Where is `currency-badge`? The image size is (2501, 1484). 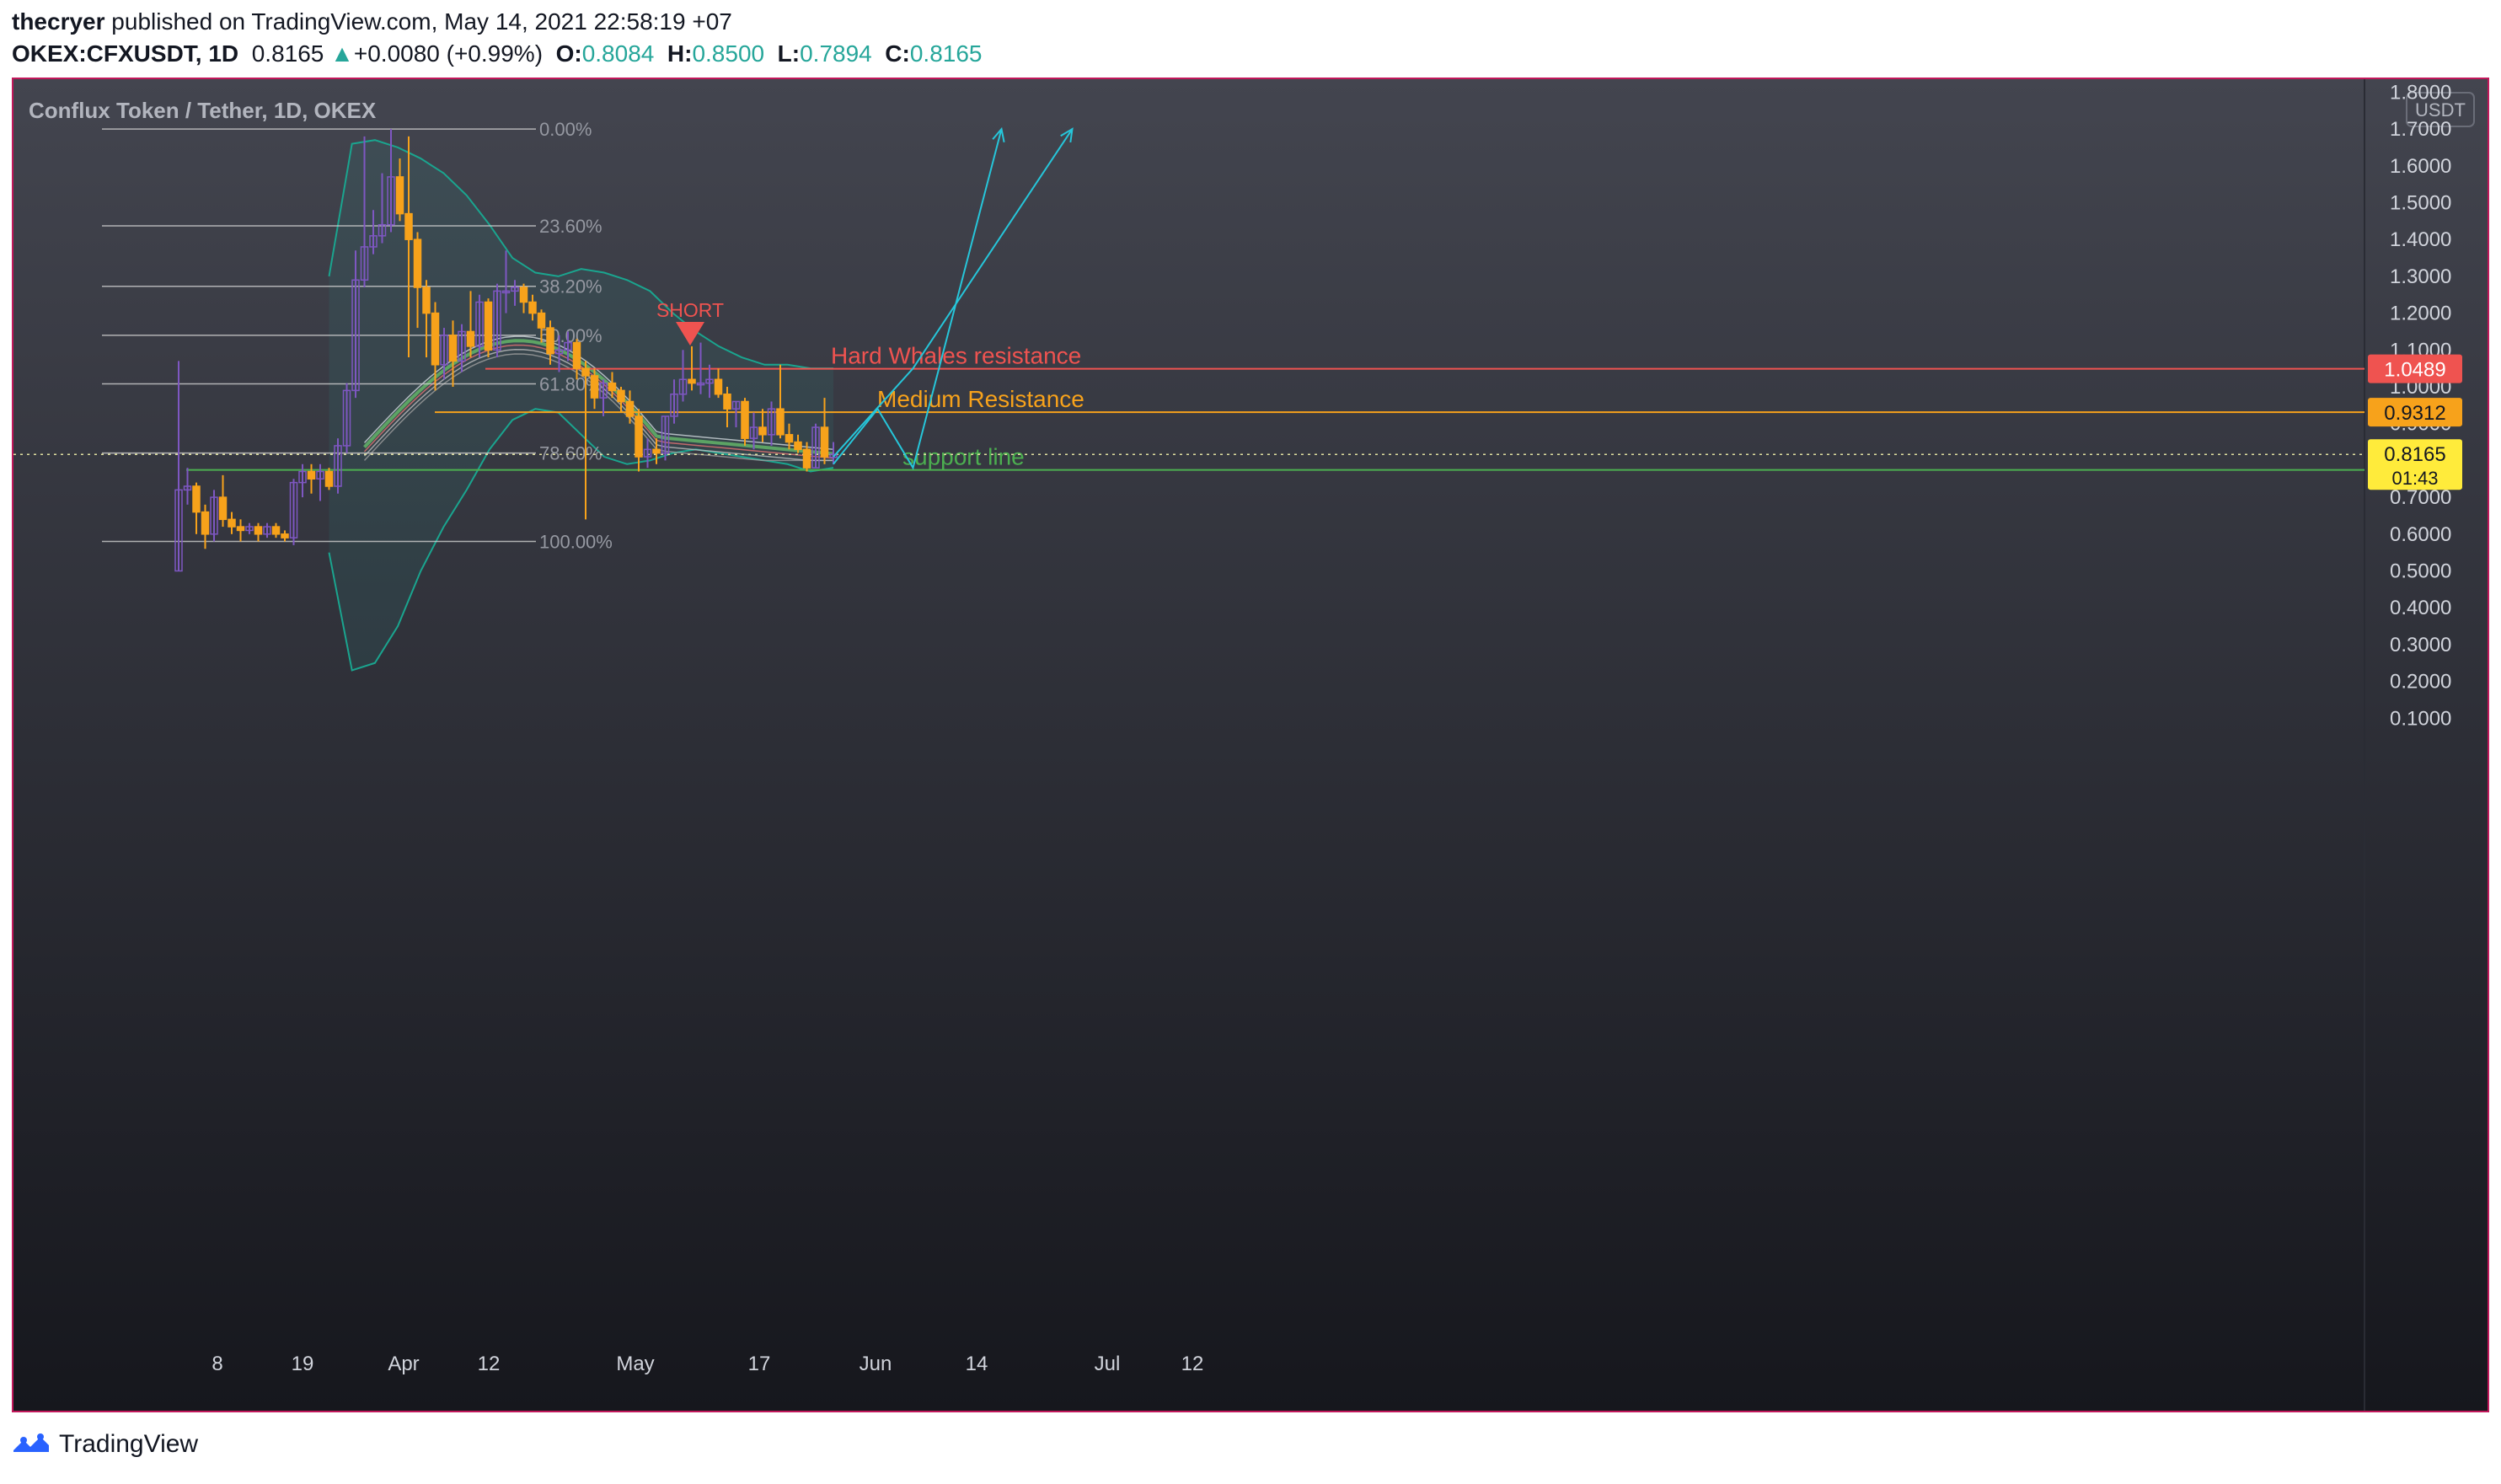
currency-badge is located at coordinates (2440, 109).